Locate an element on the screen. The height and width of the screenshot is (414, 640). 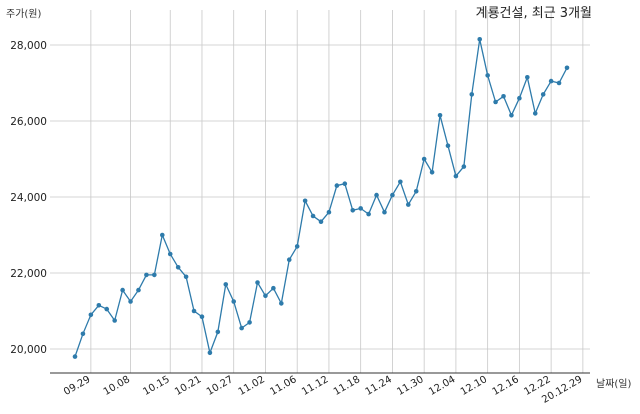
x-tick-label: 10.21 is located at coordinates (188, 386).